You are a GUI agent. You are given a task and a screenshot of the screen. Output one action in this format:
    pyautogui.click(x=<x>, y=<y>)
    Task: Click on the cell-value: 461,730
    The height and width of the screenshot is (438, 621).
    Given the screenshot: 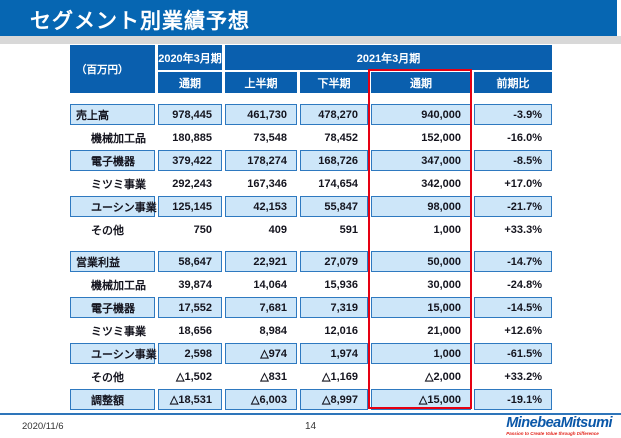 What is the action you would take?
    pyautogui.click(x=261, y=114)
    